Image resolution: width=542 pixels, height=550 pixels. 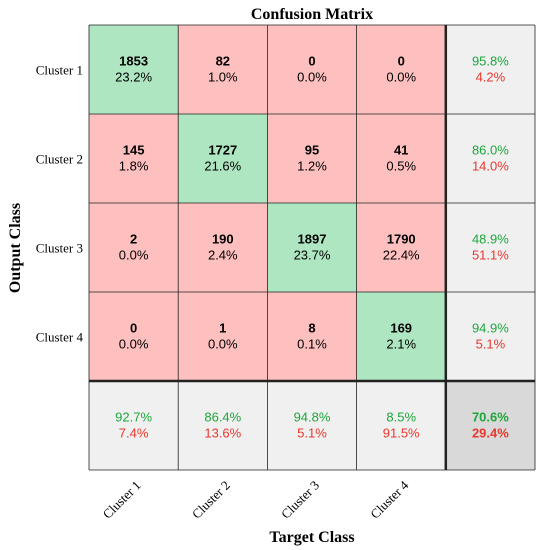 What do you see at coordinates (401, 344) in the screenshot?
I see `cell-percent: 2.1%` at bounding box center [401, 344].